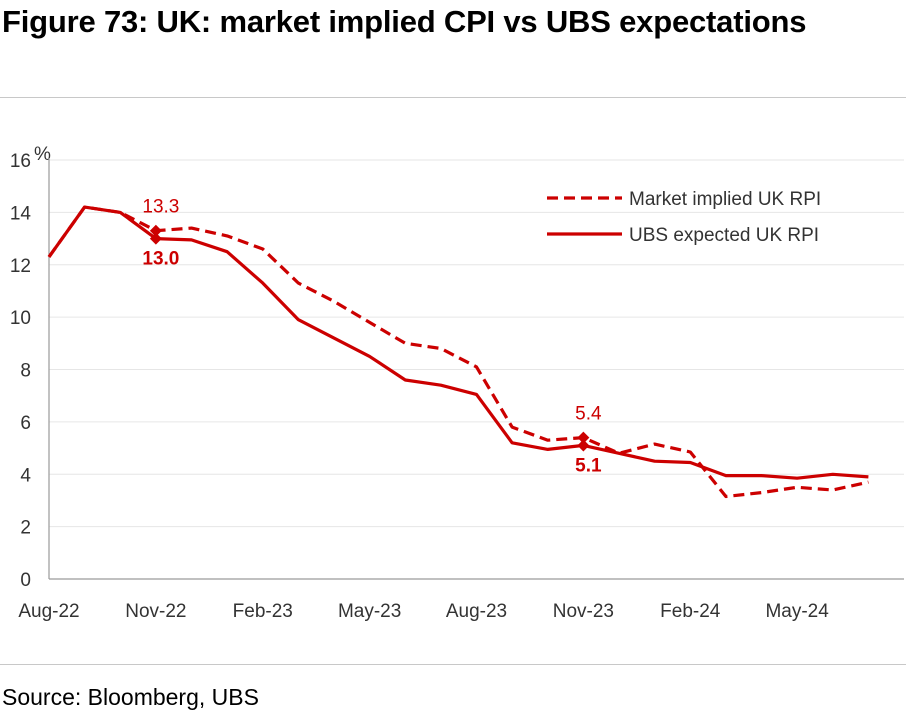 Image resolution: width=906 pixels, height=715 pixels. I want to click on legend: Market implied UK RPI UBS expected UK RPI, so click(684, 217).